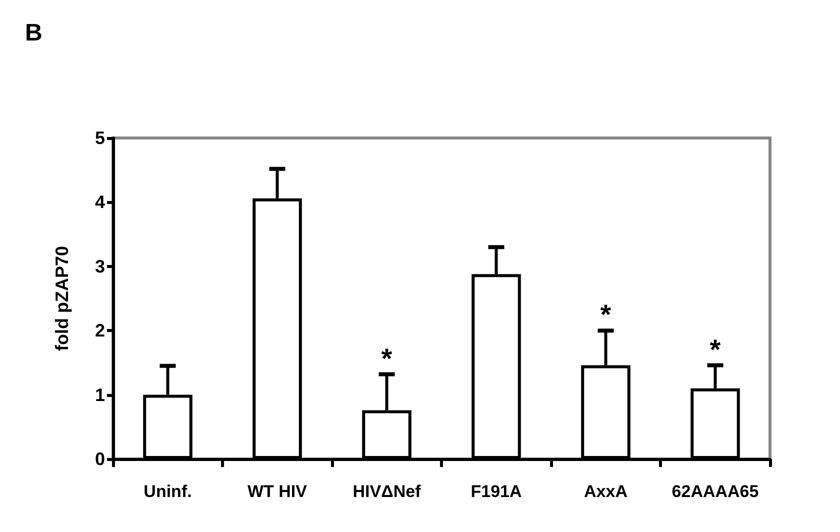 Image resolution: width=840 pixels, height=532 pixels. I want to click on y-tick-label: 2, so click(99, 330).